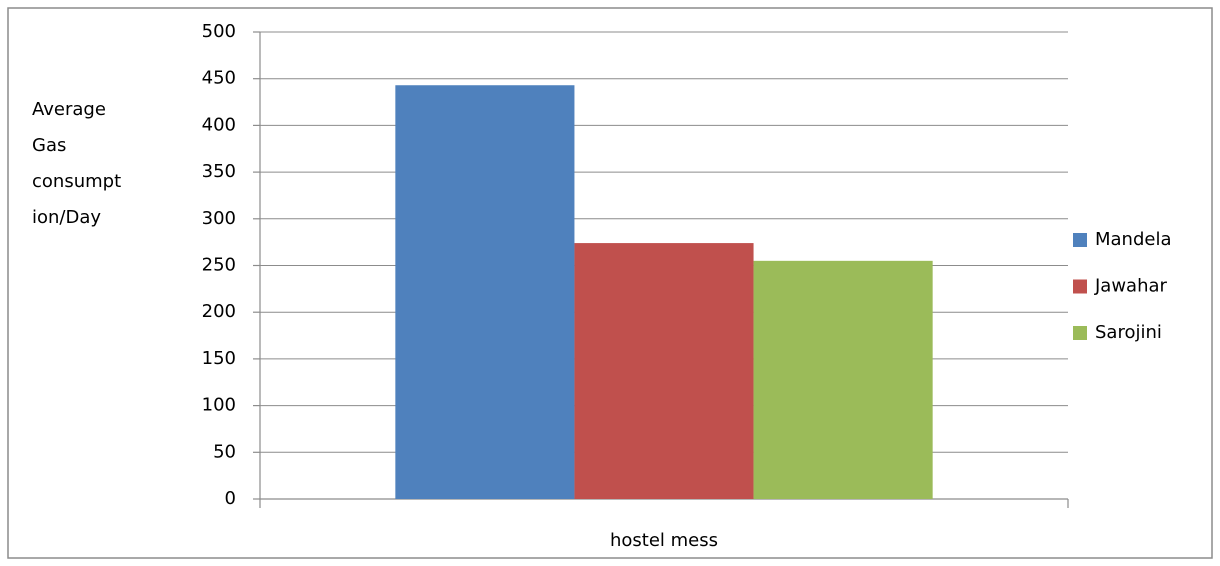  I want to click on y-tick-label: 400, so click(219, 124).